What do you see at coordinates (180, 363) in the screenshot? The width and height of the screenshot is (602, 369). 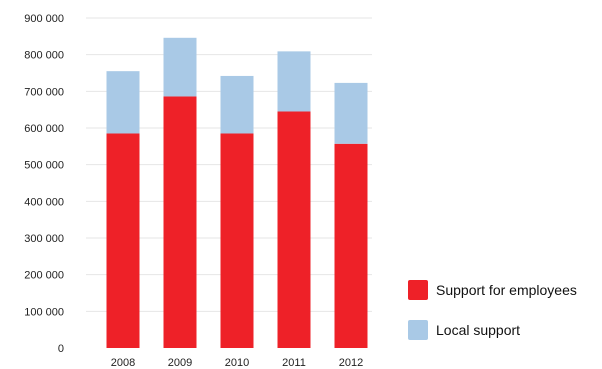 I see `x-tick-label: 2009` at bounding box center [180, 363].